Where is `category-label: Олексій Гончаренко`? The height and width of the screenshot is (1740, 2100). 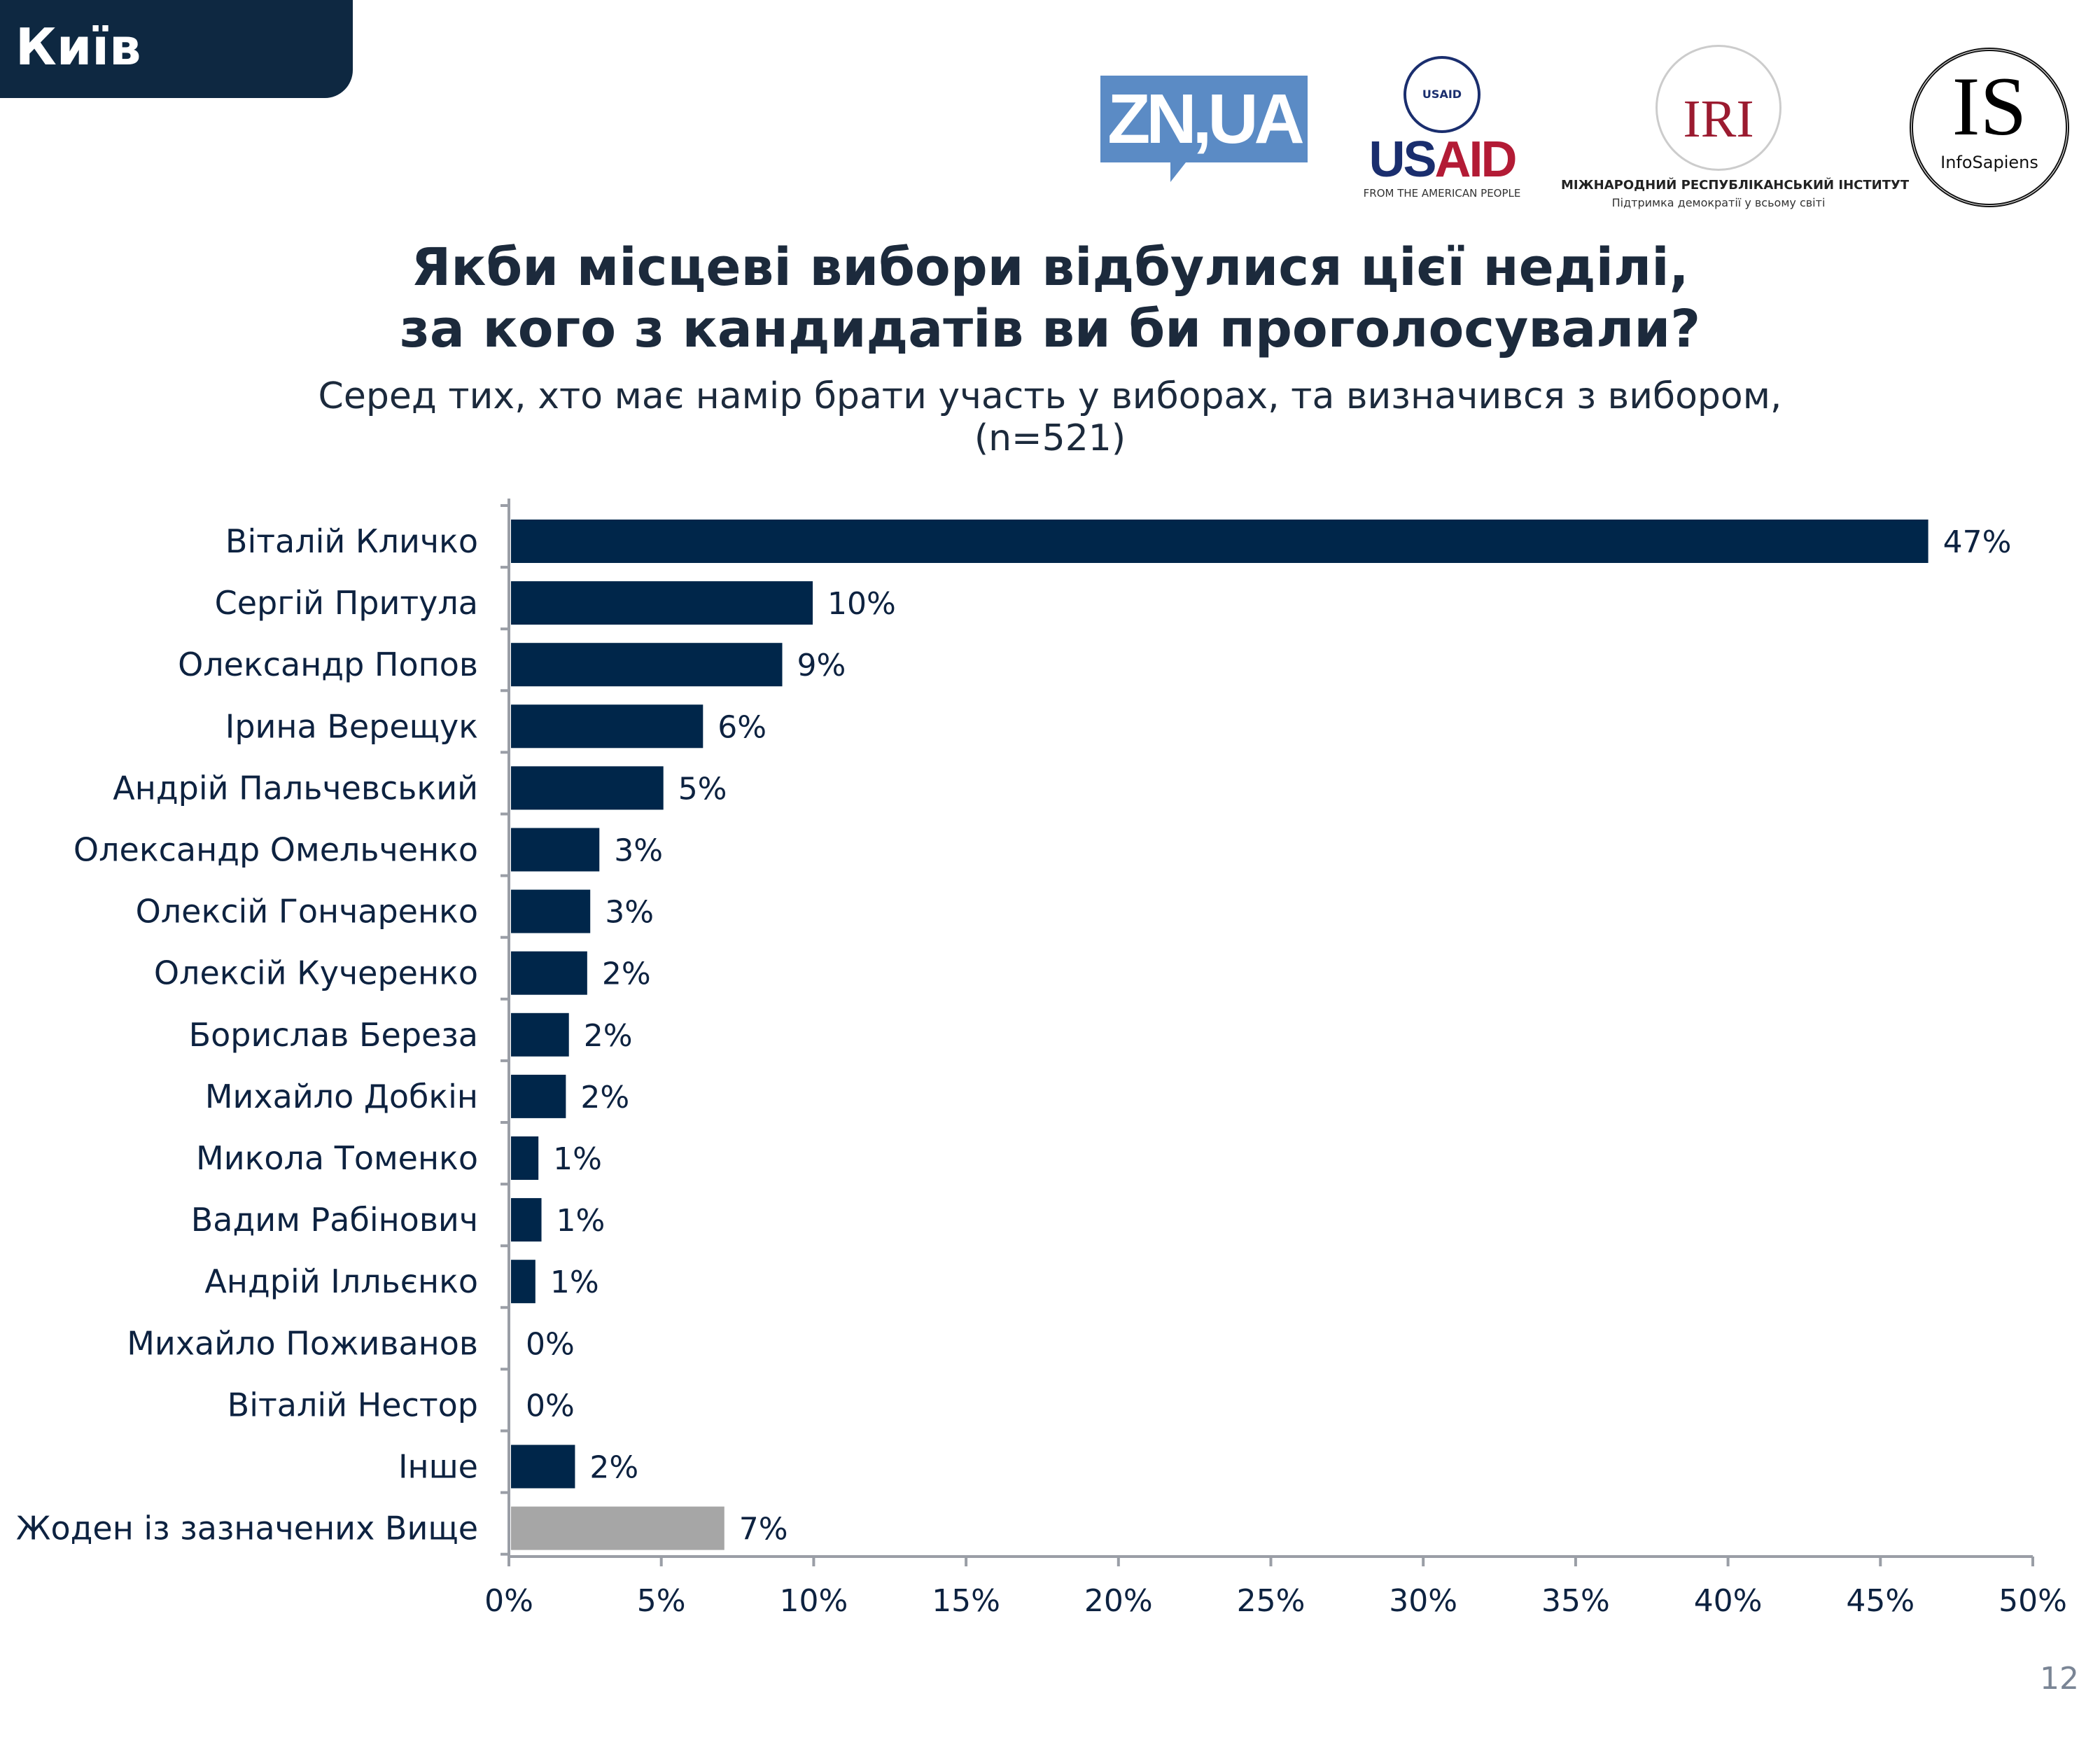 category-label: Олексій Гончаренко is located at coordinates (307, 912).